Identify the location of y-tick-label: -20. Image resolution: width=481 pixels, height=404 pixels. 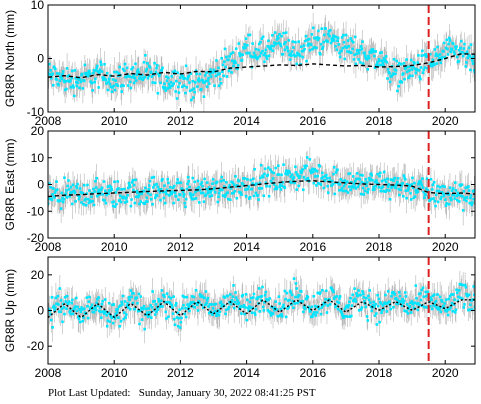
(36, 346).